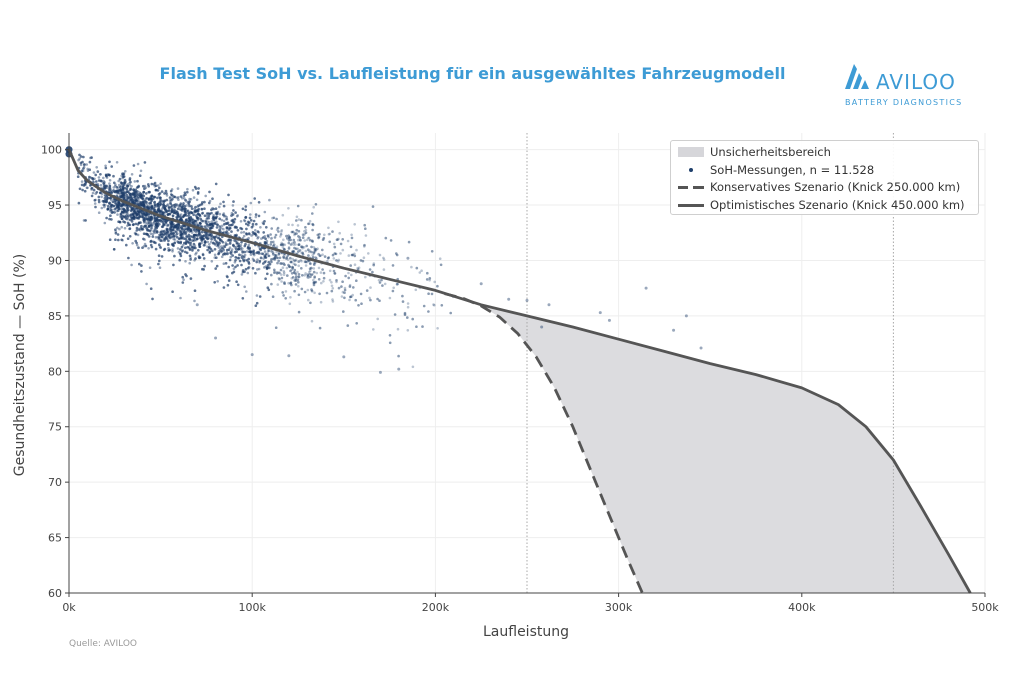  What do you see at coordinates (55, 316) in the screenshot?
I see `y-tick-label: 85` at bounding box center [55, 316].